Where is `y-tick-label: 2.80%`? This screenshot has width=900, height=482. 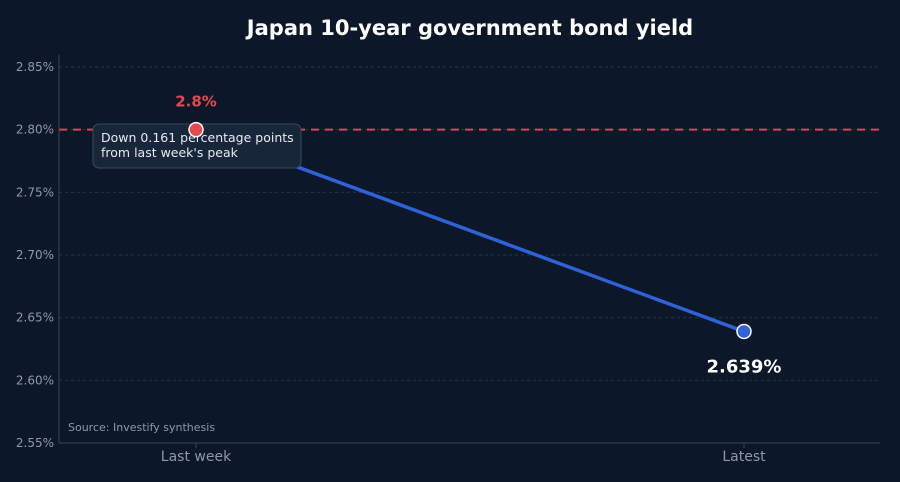
y-tick-label: 2.80% is located at coordinates (35, 130).